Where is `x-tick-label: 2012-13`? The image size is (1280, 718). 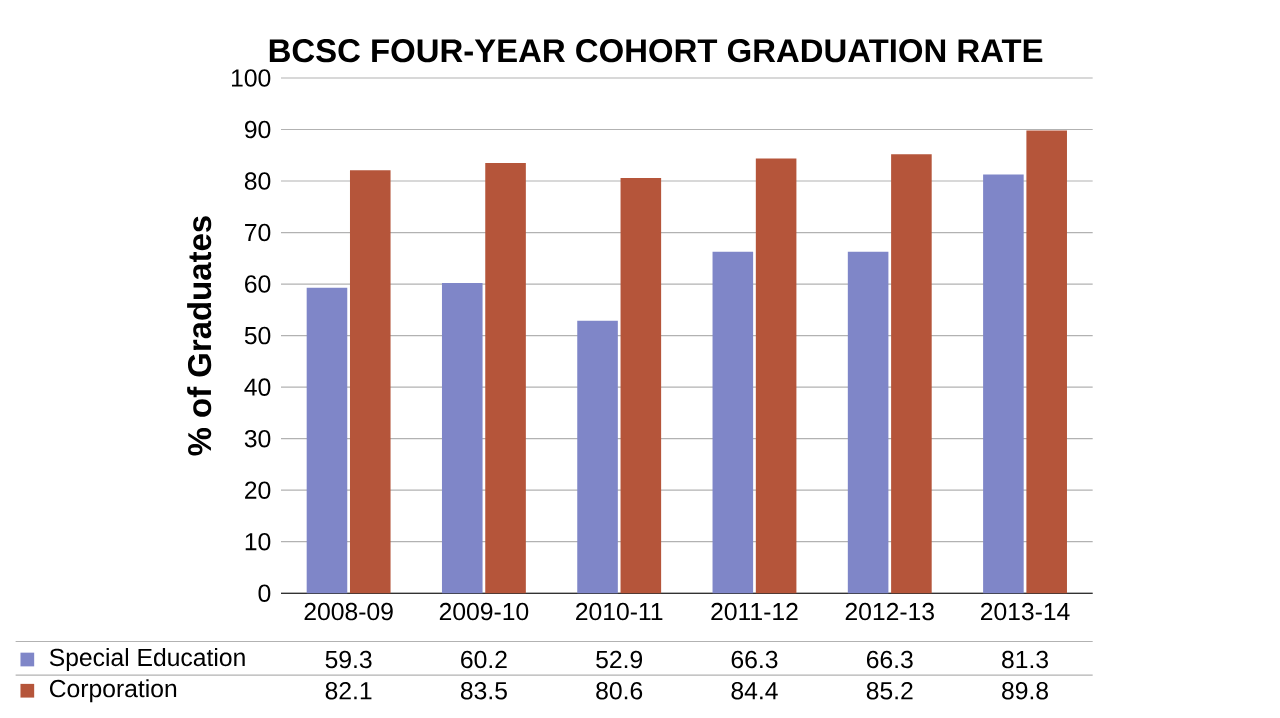
x-tick-label: 2012-13 is located at coordinates (889, 611).